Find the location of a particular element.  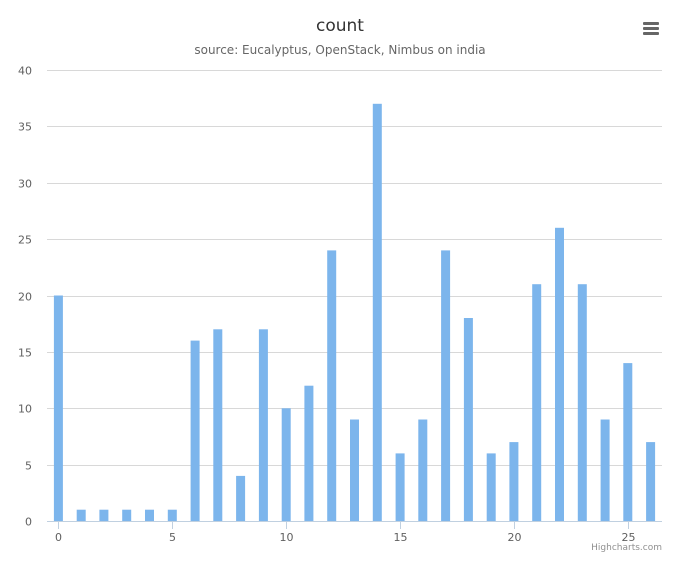

credits-link: Highcharts.com is located at coordinates (626, 548).